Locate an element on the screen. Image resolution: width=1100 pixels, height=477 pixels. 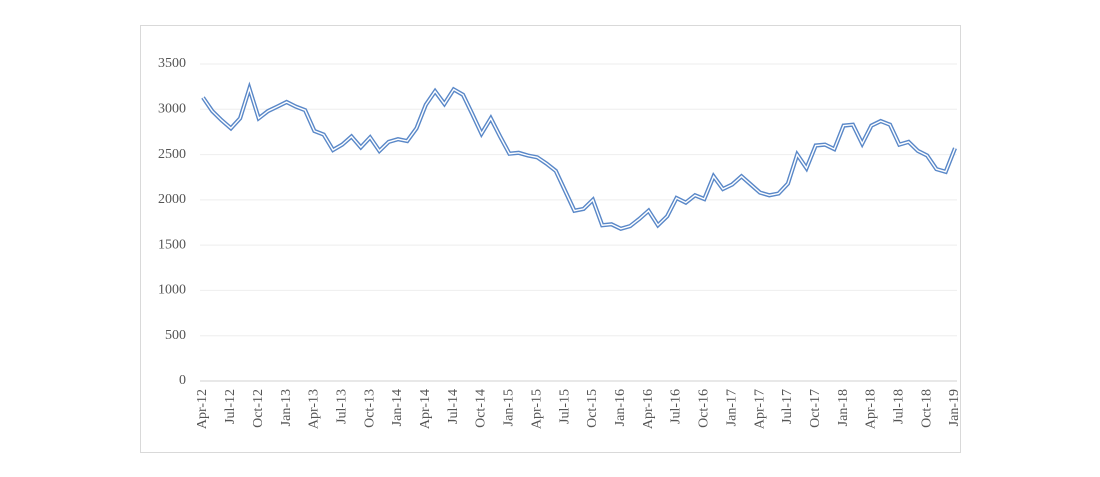
x-tick-label: Apr-17 is located at coordinates (759, 409).